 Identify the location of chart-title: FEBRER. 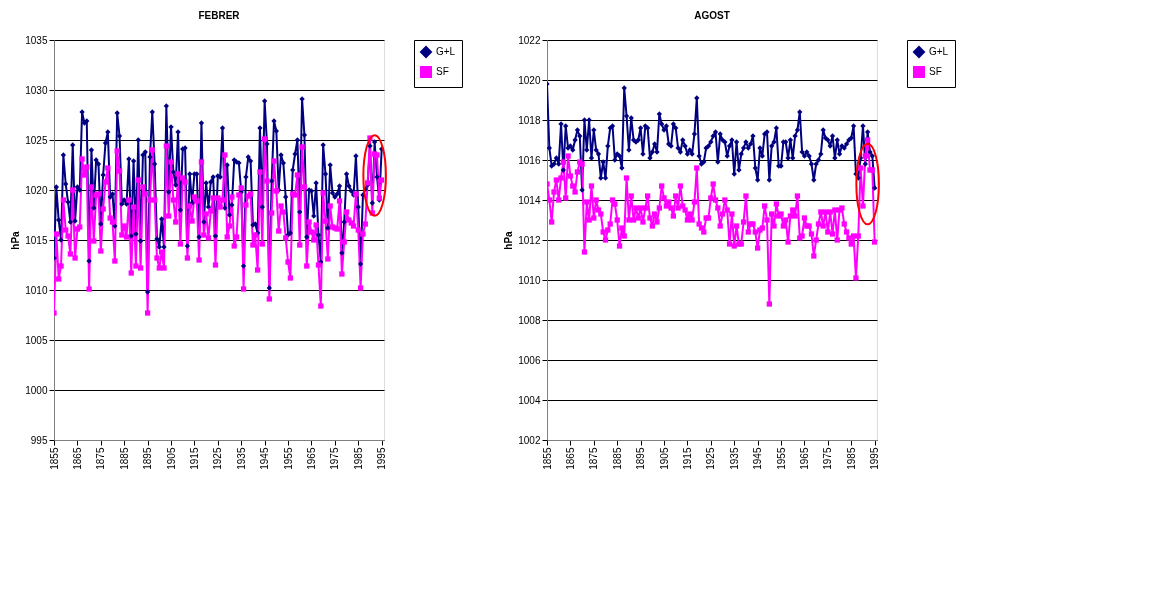
(219, 15).